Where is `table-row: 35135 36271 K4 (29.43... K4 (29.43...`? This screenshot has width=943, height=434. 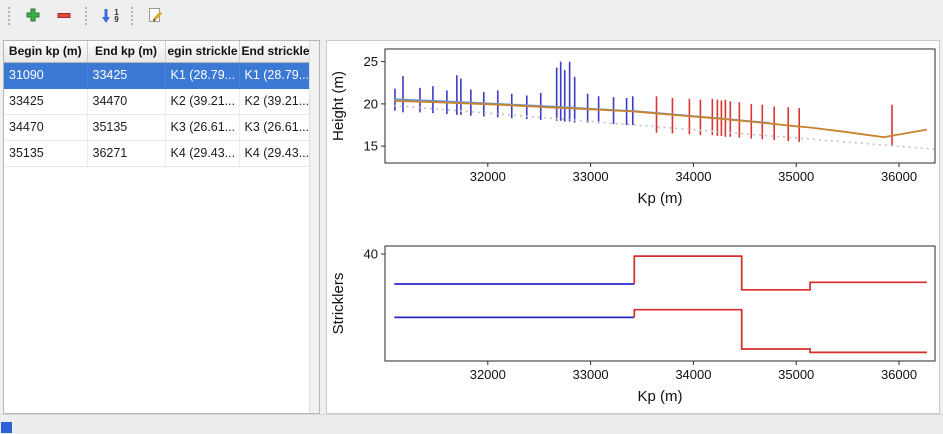 table-row: 35135 36271 K4 (29.43... K4 (29.43... is located at coordinates (158, 153).